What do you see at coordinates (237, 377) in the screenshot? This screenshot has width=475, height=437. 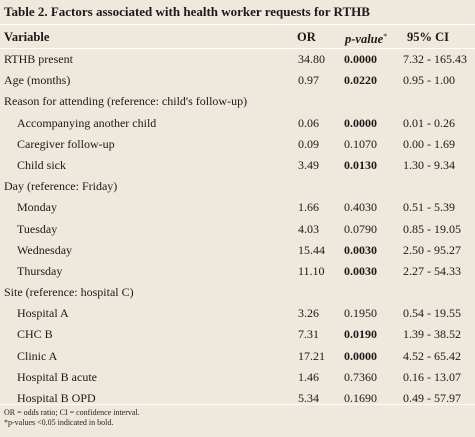 I see `table-row: Hospital B acute 1.46 0.7360 0.16 - 13.07` at bounding box center [237, 377].